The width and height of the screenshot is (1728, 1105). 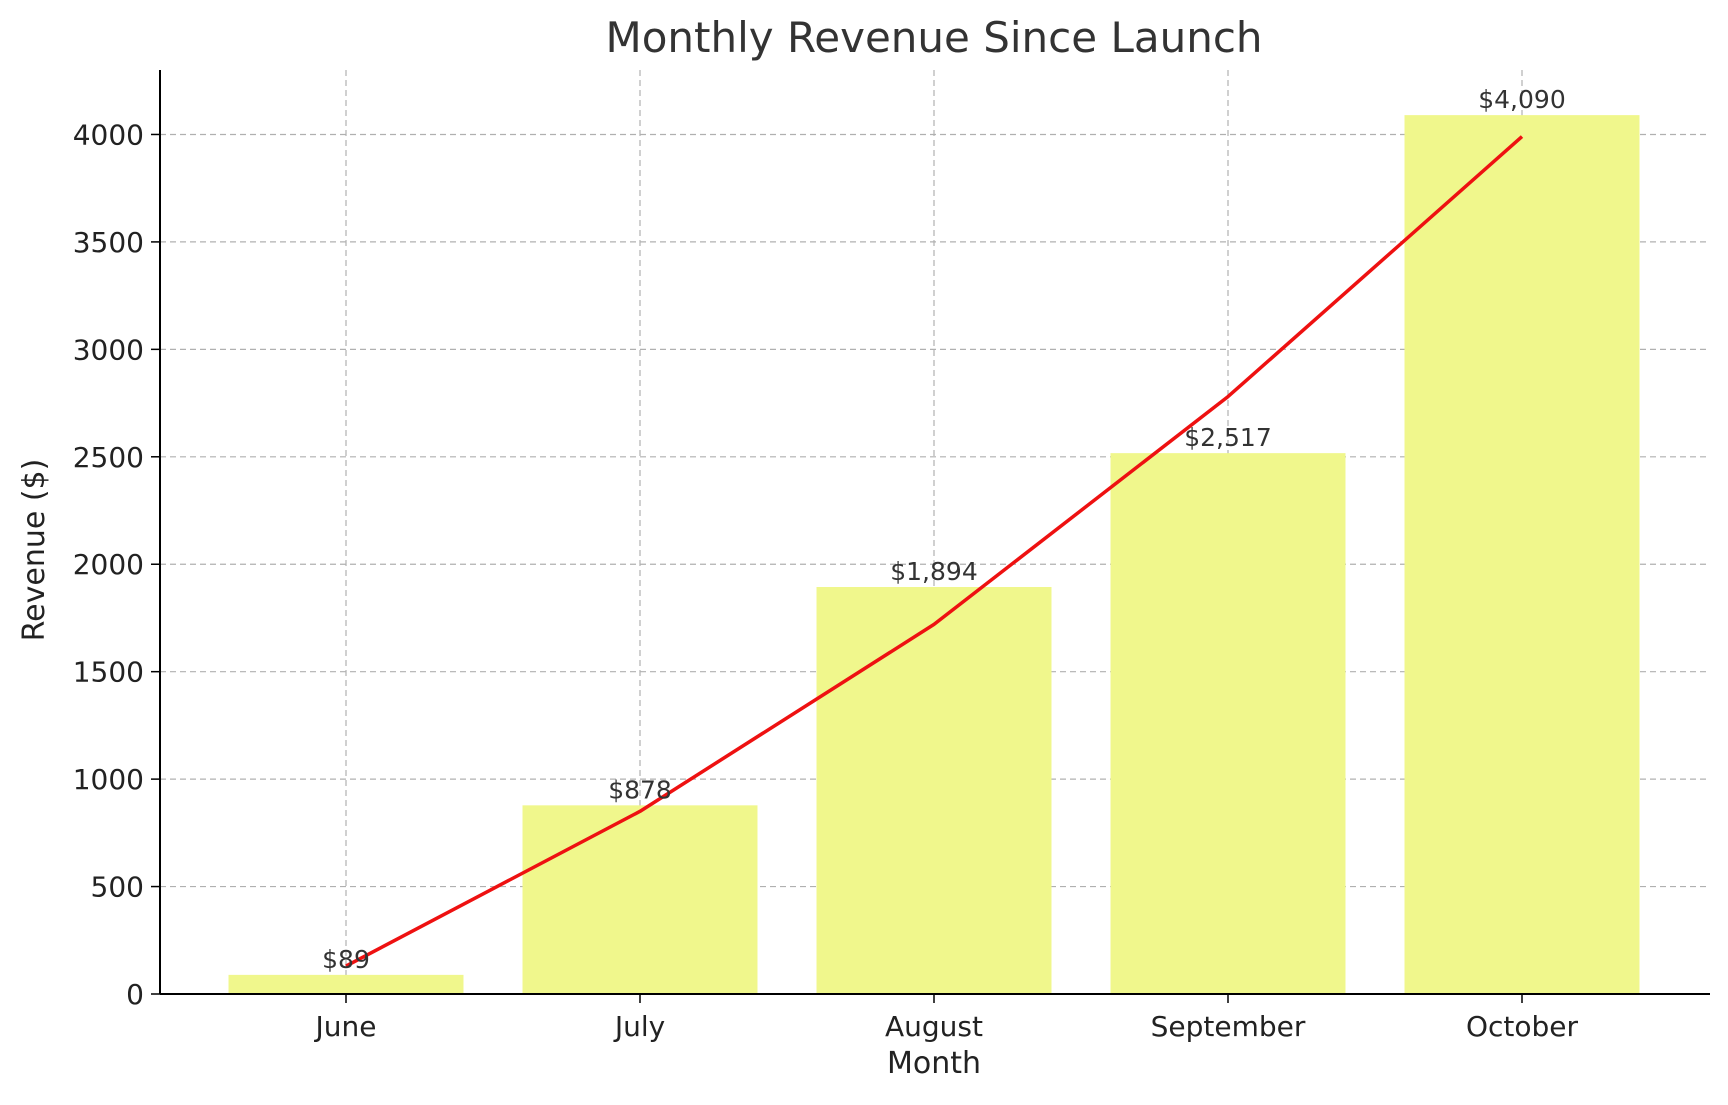 I want to click on bar-value-label: $4,090, so click(x=1521, y=99).